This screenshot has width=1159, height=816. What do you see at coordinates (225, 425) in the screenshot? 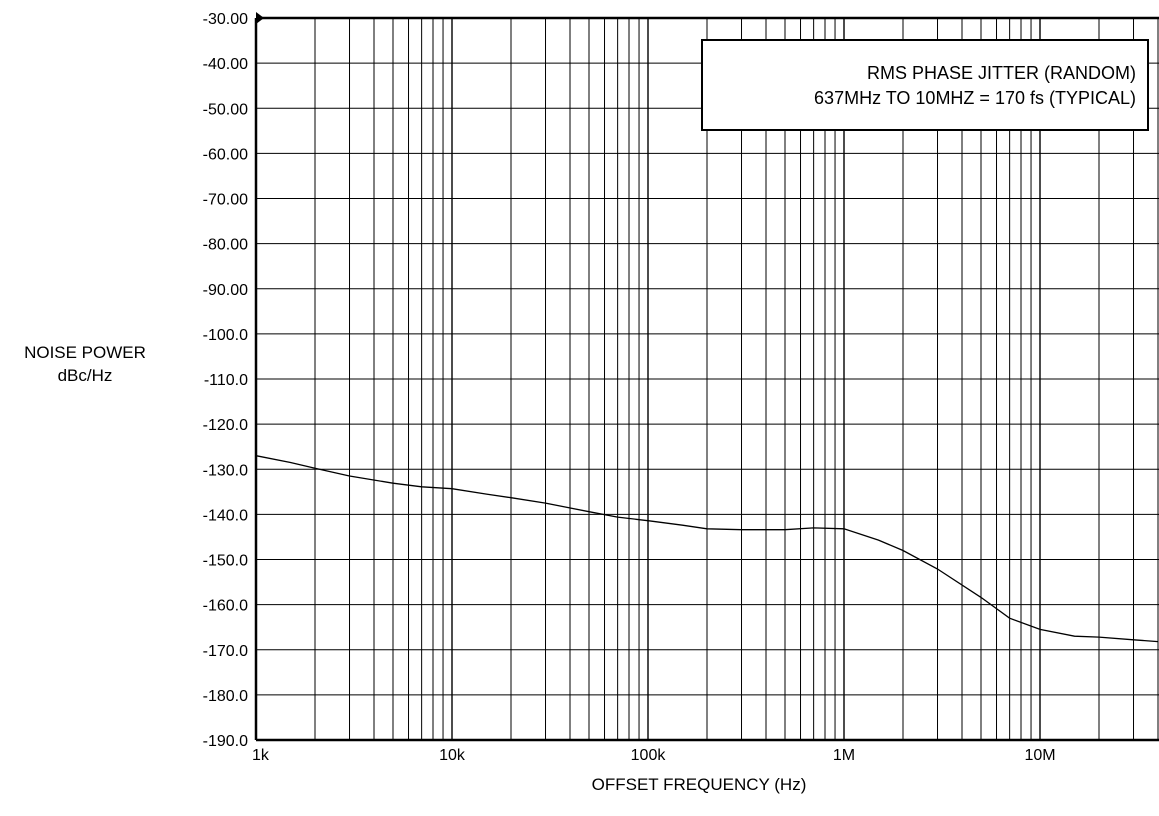
I see `y-tick-label: -120.0` at bounding box center [225, 425].